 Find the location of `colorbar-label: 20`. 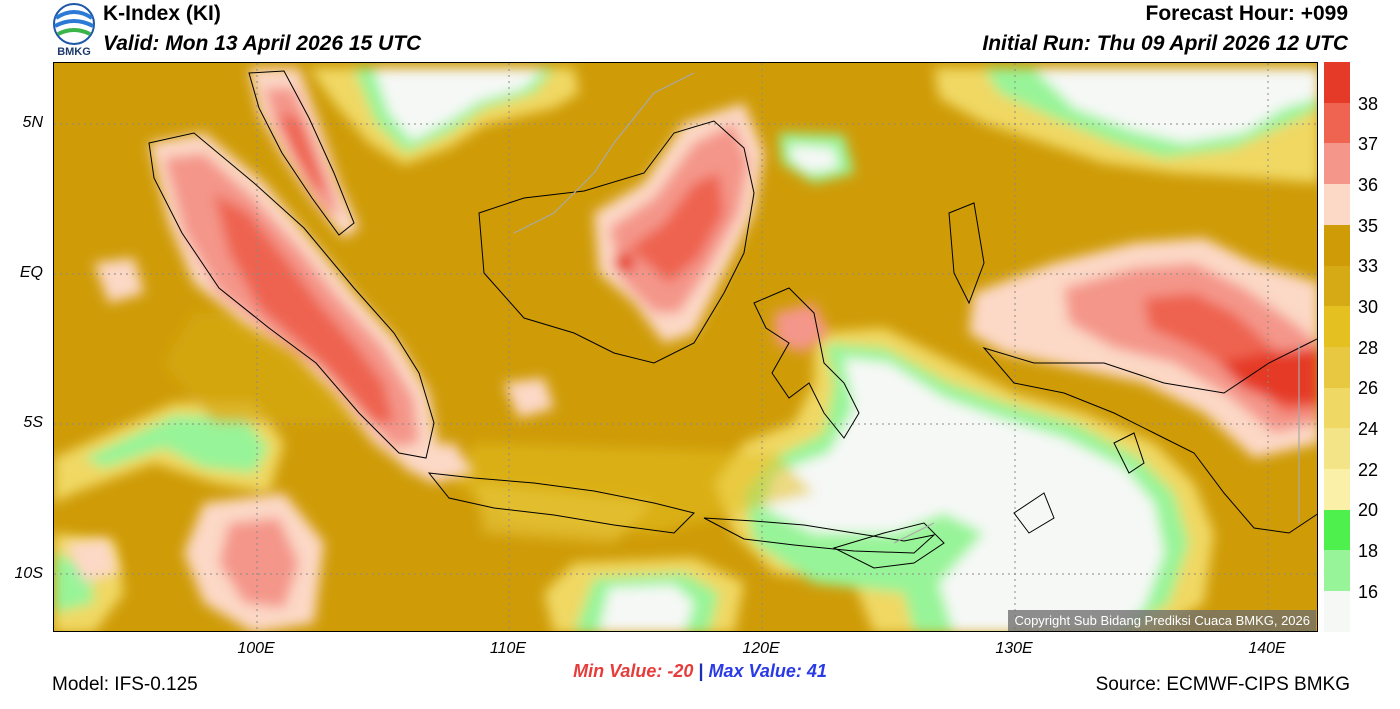

colorbar-label: 20 is located at coordinates (1367, 510).